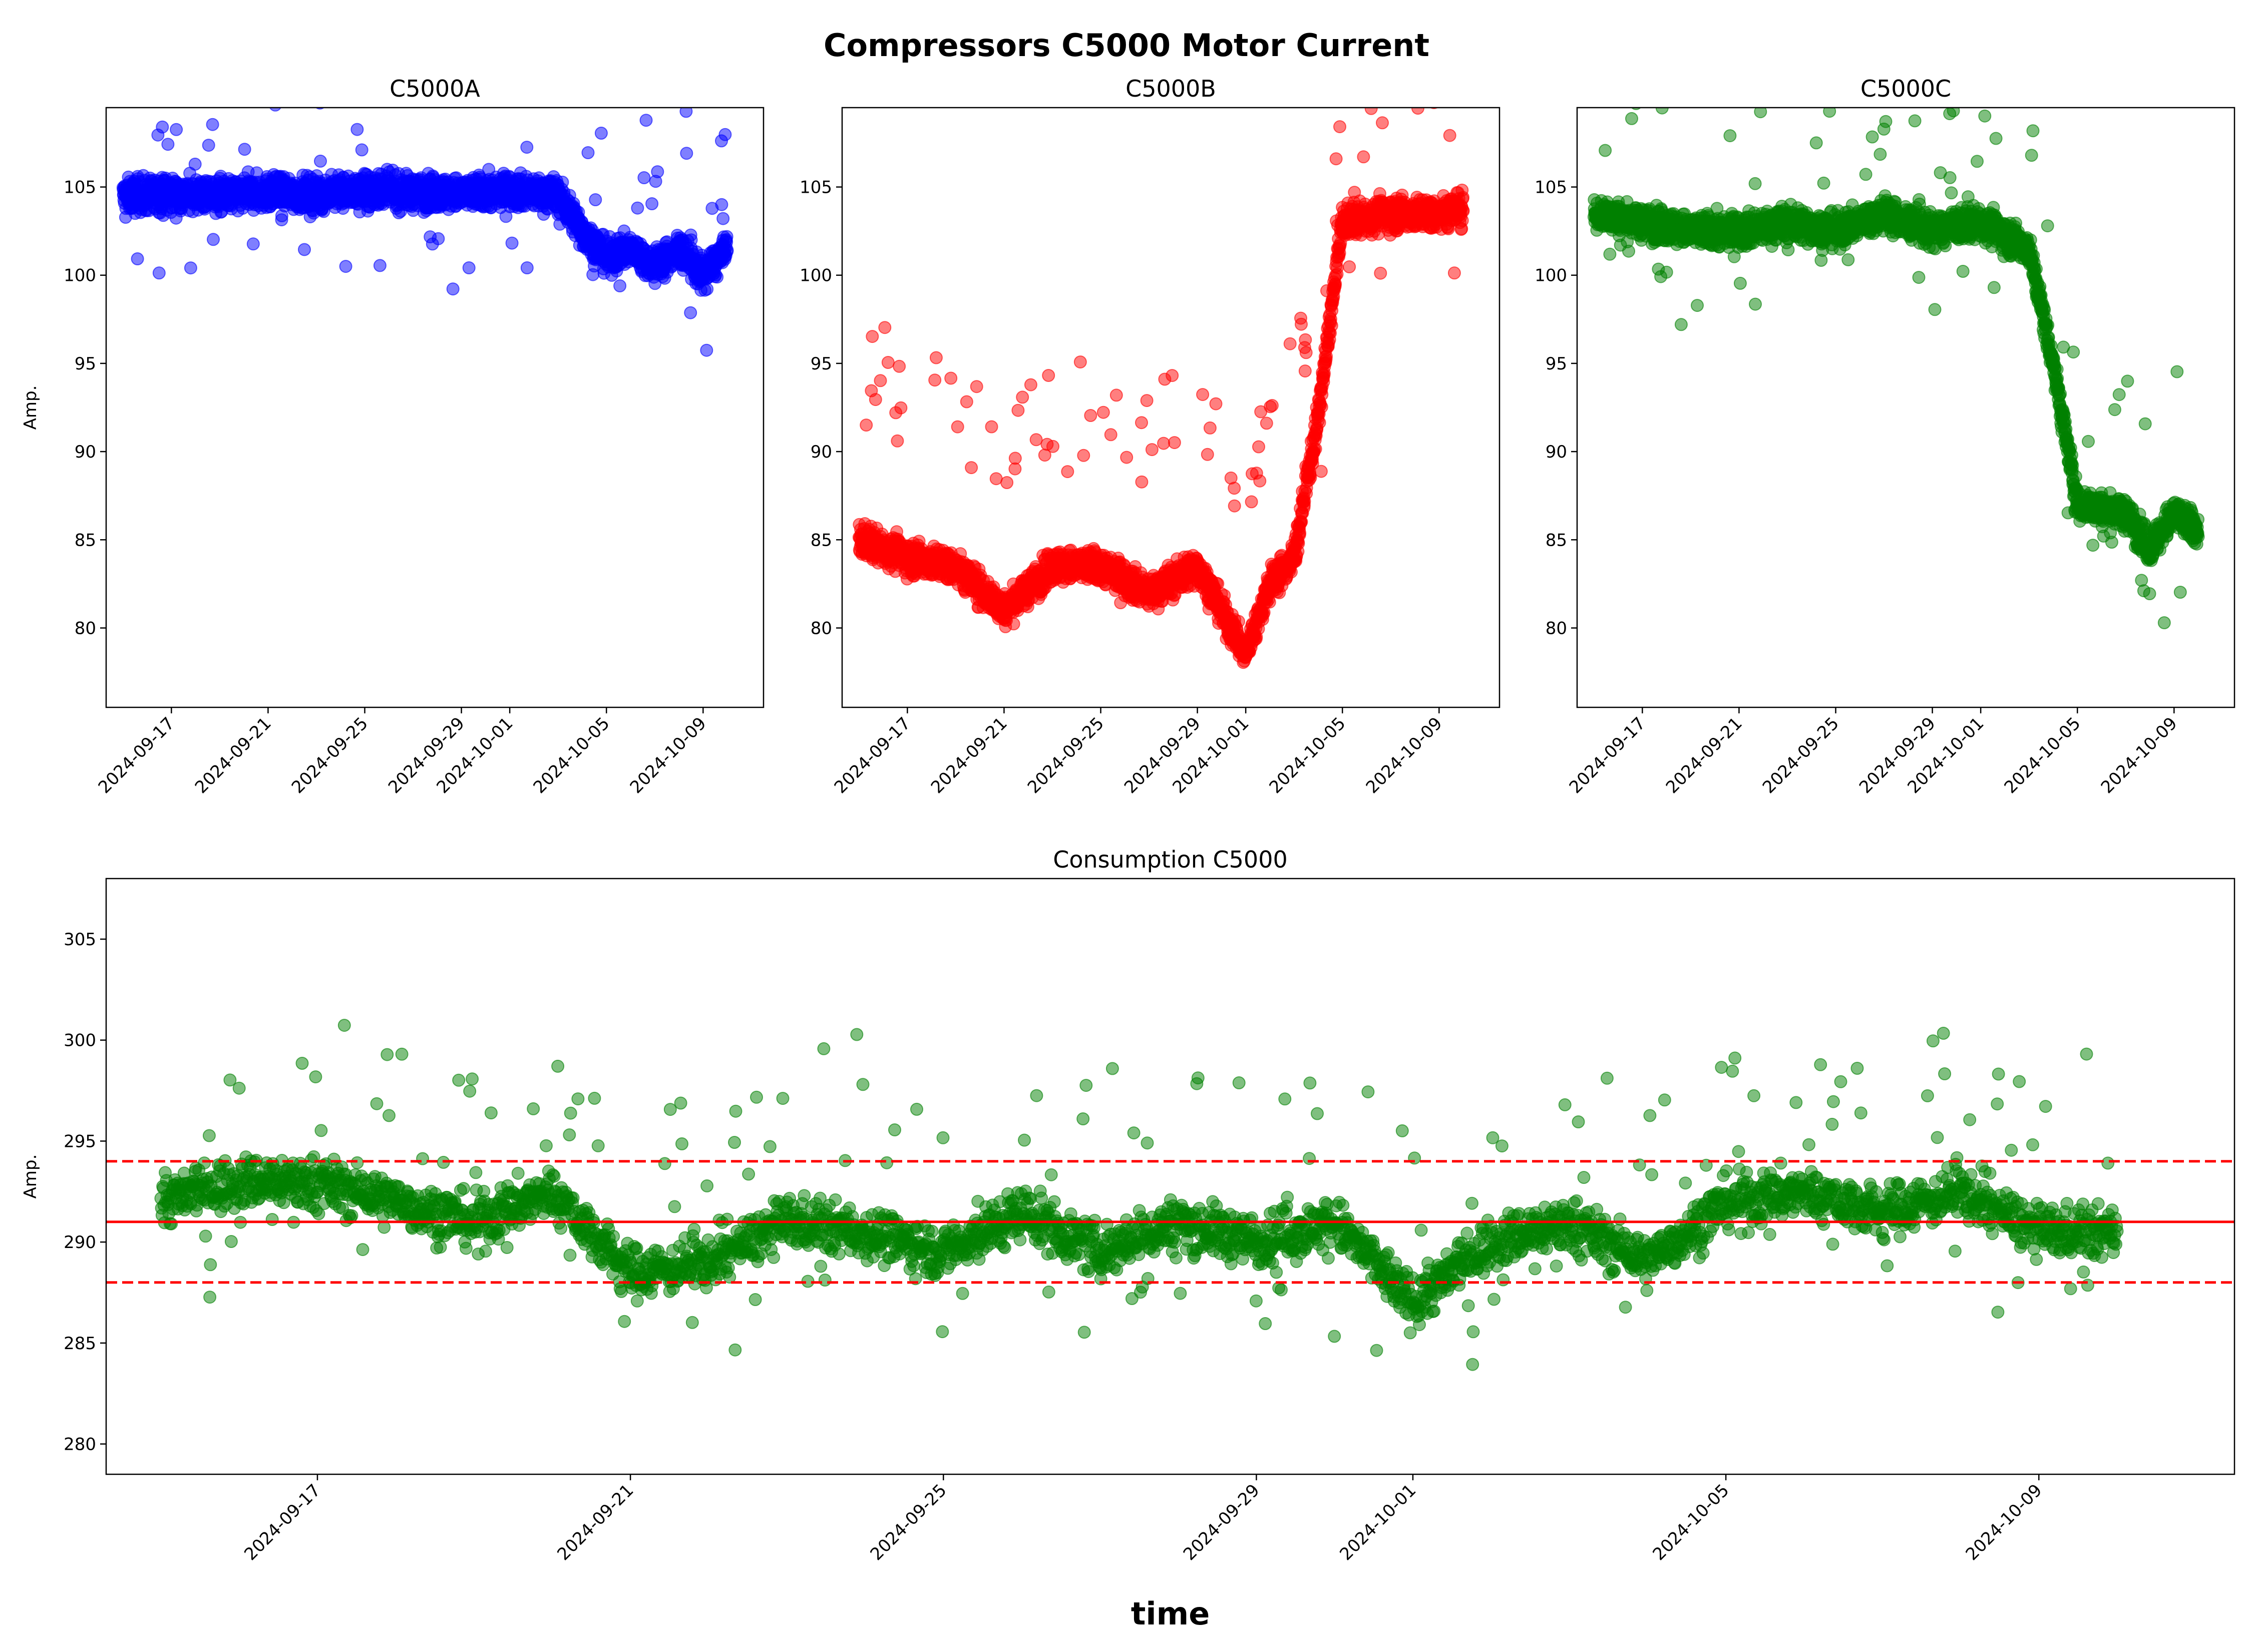  What do you see at coordinates (435, 88) in the screenshot?
I see `subplot-title: C5000A` at bounding box center [435, 88].